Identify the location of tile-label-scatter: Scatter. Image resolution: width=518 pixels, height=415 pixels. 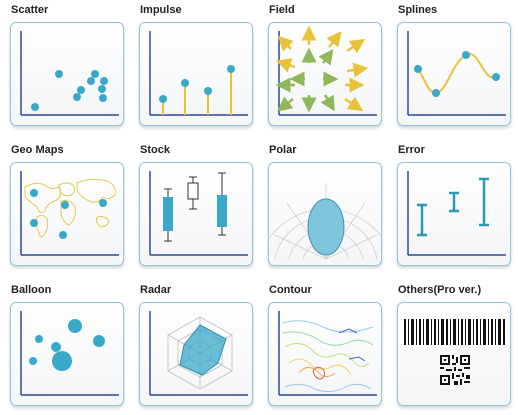
(30, 10).